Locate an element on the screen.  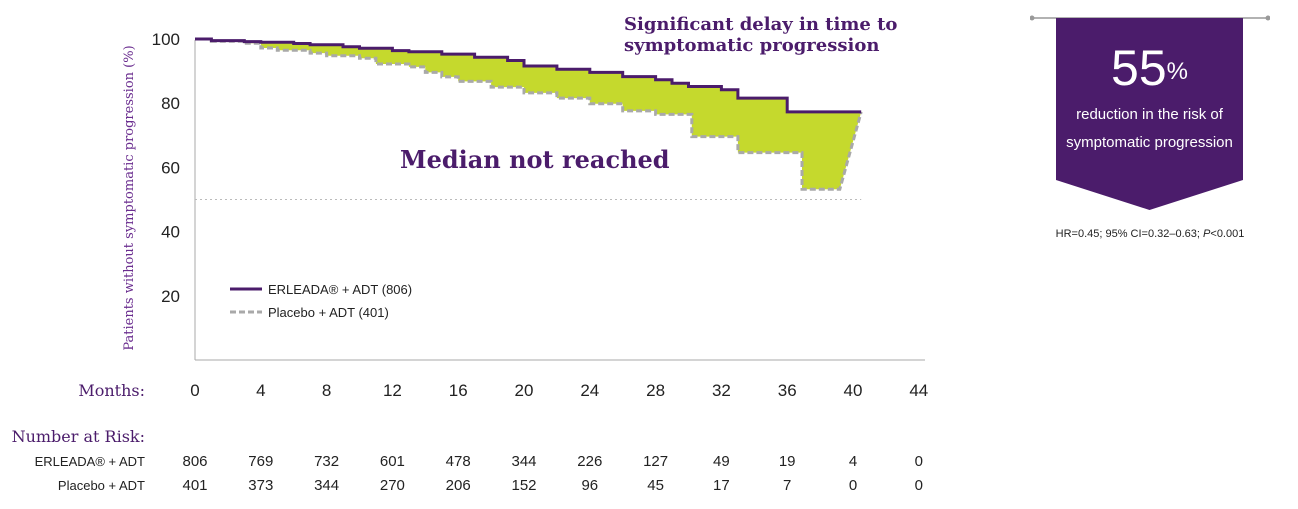
legend-placebo-label: Placebo + ADT (401) is located at coordinates (328, 312).